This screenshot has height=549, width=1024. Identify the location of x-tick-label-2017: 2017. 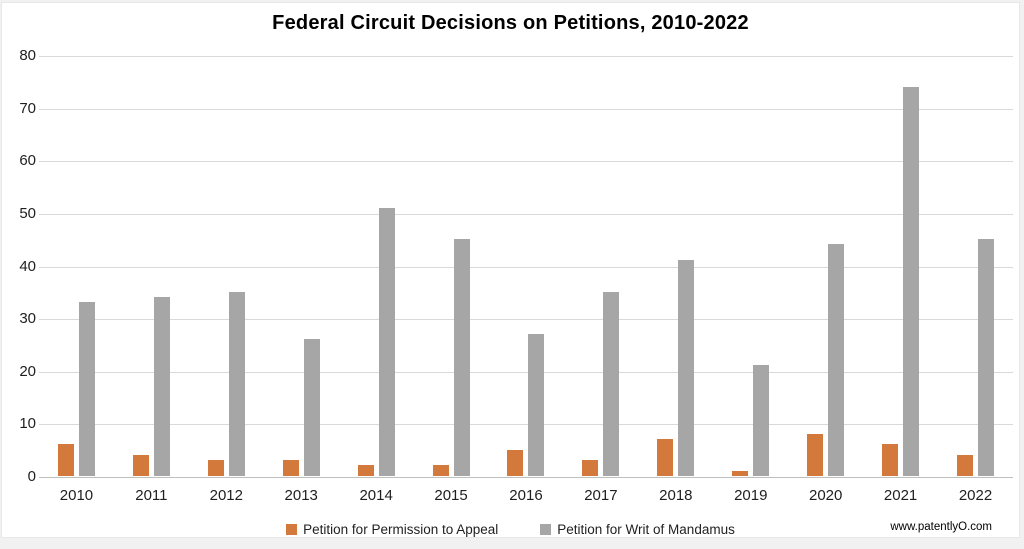
(601, 495).